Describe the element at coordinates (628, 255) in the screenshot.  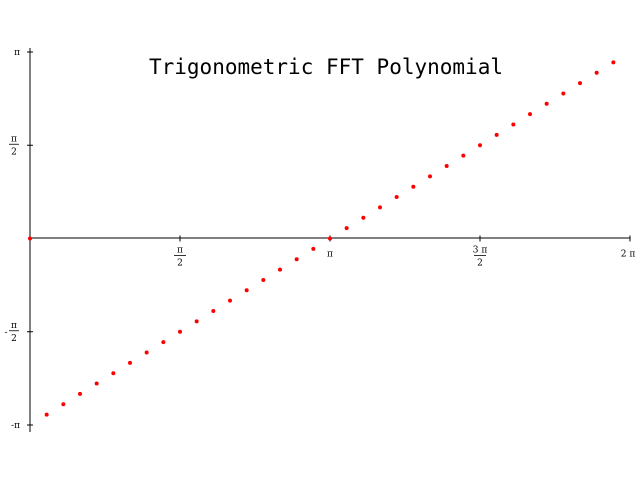
I see `x-tick-label: 2 π` at that location.